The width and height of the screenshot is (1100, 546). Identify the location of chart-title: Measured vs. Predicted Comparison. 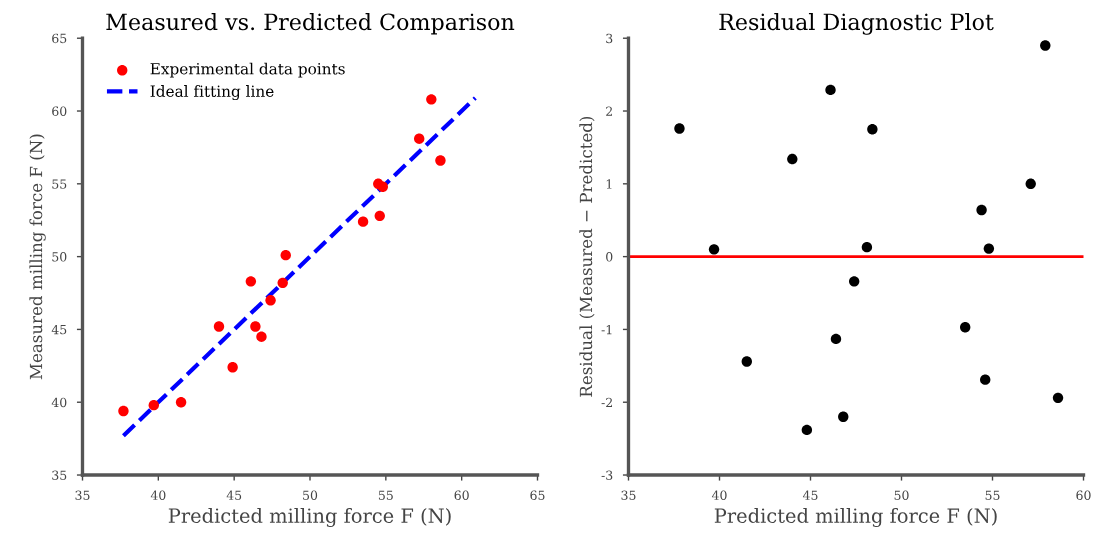
(310, 24).